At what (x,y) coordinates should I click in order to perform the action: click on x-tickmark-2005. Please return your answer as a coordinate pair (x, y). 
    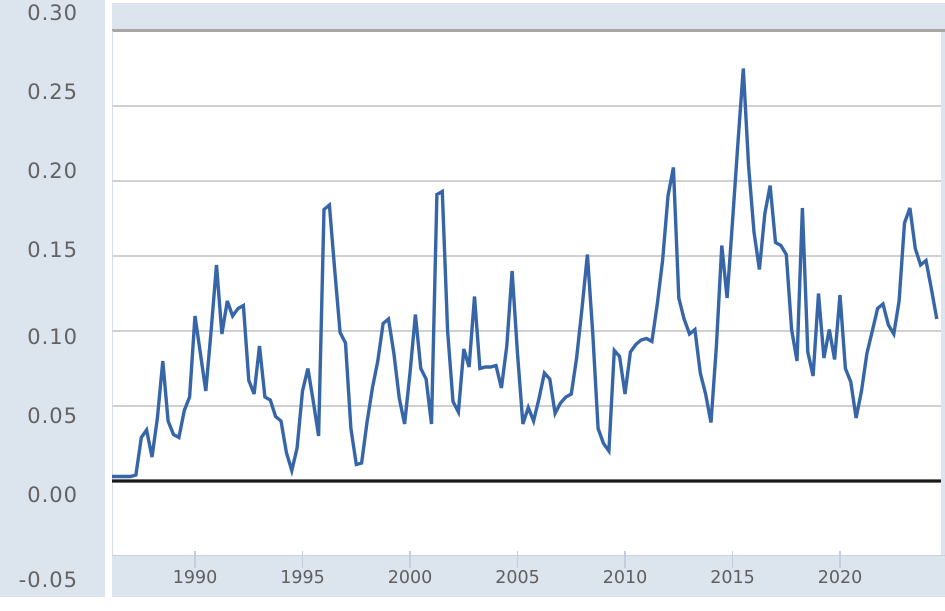
    Looking at the image, I should click on (517, 559).